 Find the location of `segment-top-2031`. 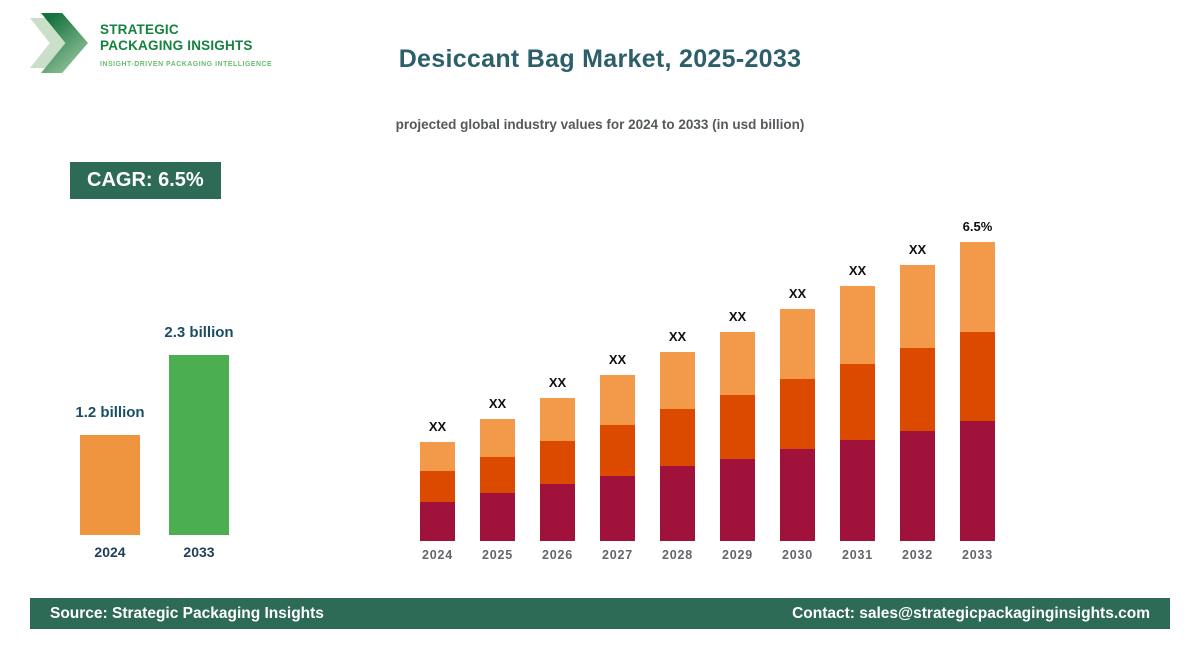

segment-top-2031 is located at coordinates (857, 325).